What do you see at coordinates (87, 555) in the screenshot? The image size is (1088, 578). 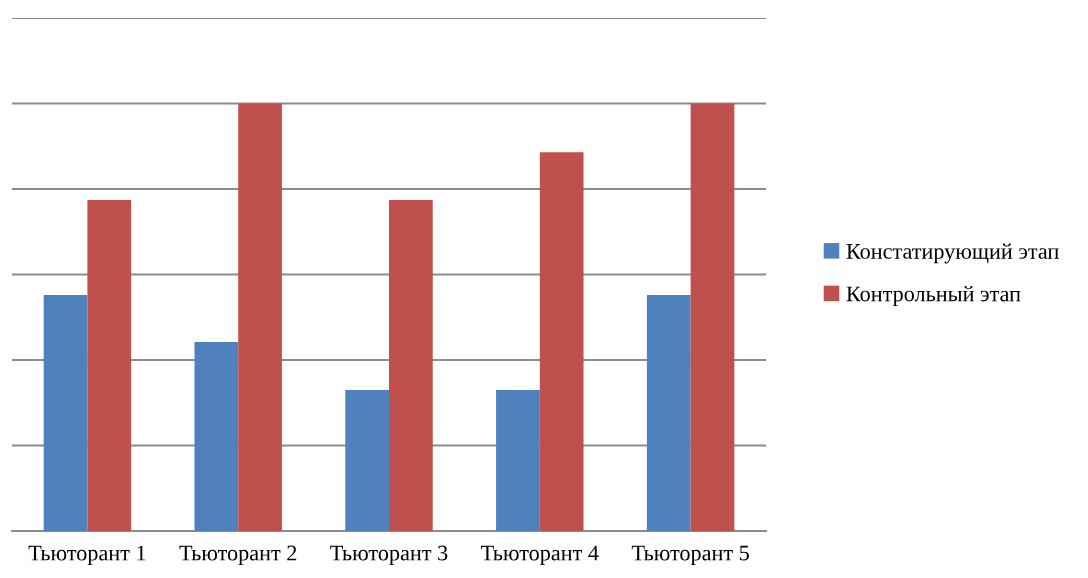 I see `x-tick-label: Тьюторант 1` at bounding box center [87, 555].